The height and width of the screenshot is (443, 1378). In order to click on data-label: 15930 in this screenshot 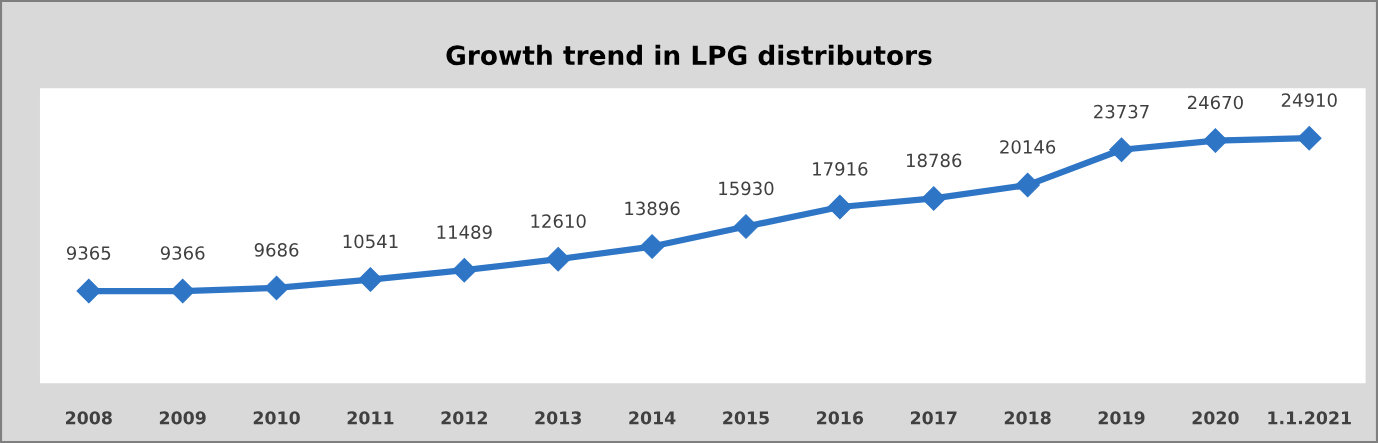, I will do `click(746, 188)`.